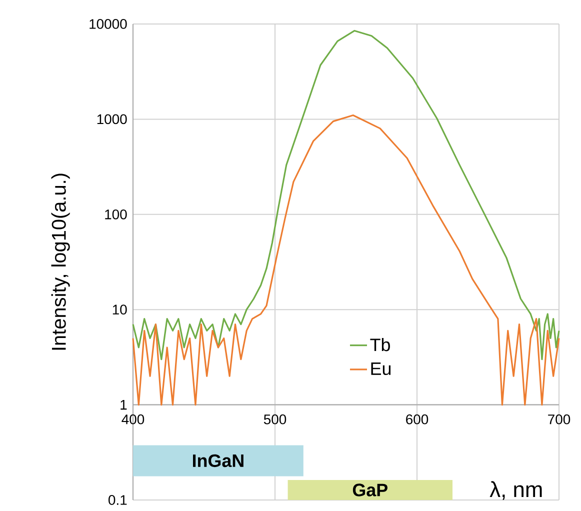 This screenshot has height=511, width=581. What do you see at coordinates (133, 419) in the screenshot?
I see `x-tick-label: 400` at bounding box center [133, 419].